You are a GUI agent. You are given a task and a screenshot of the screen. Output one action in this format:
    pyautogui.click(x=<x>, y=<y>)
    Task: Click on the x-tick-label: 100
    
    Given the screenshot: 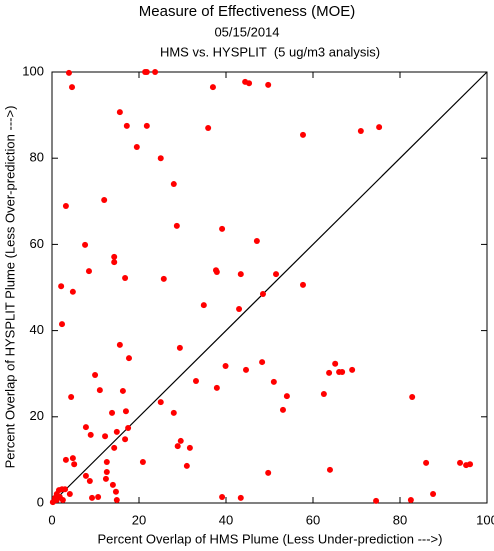 What is the action you would take?
    pyautogui.click(x=485, y=519)
    